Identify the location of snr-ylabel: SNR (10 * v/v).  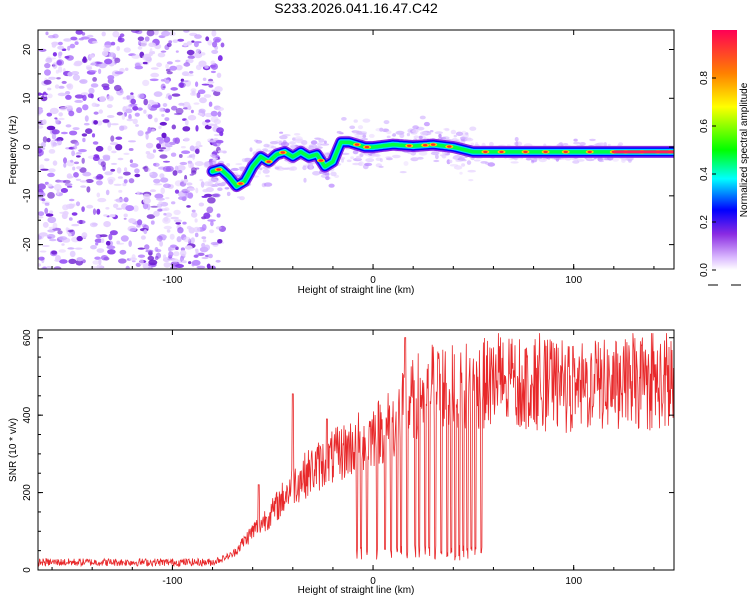
(13, 450).